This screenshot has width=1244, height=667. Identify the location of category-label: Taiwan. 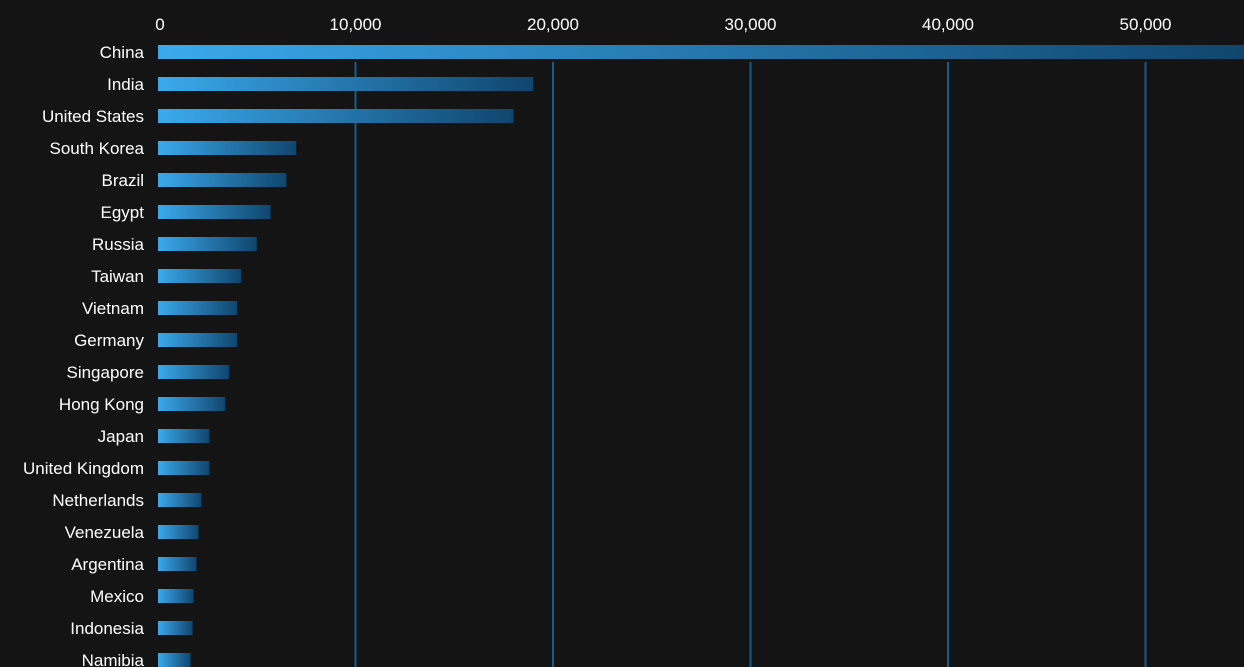
(117, 276).